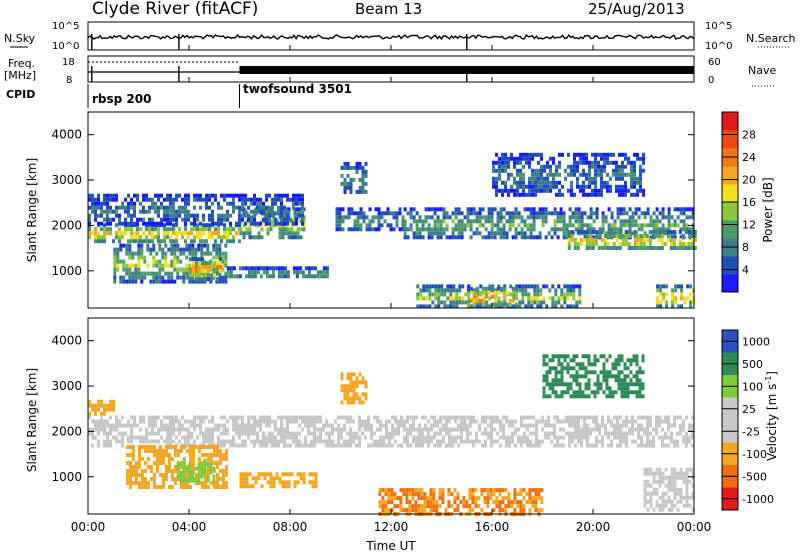 This screenshot has width=800, height=558. Describe the element at coordinates (752, 364) in the screenshot. I see `velocity-colorbar-label: 500` at that location.